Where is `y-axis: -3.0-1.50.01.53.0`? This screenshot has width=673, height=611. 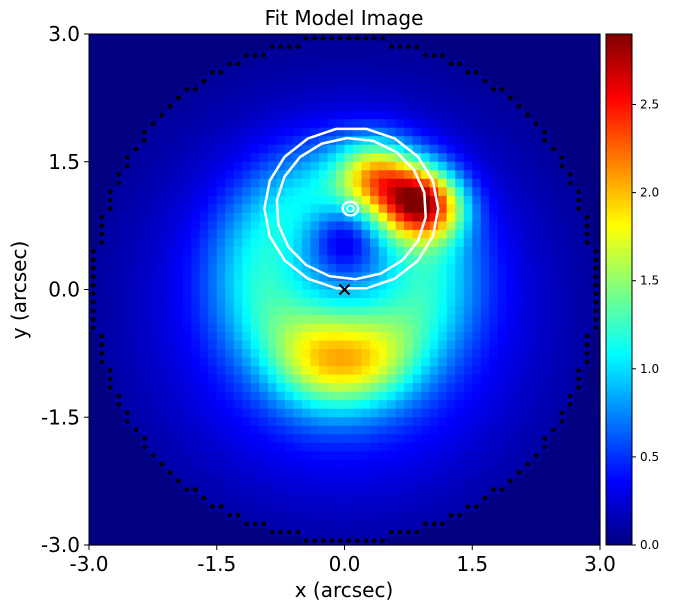 y-axis: -3.0-1.50.01.53.0 is located at coordinates (65, 289).